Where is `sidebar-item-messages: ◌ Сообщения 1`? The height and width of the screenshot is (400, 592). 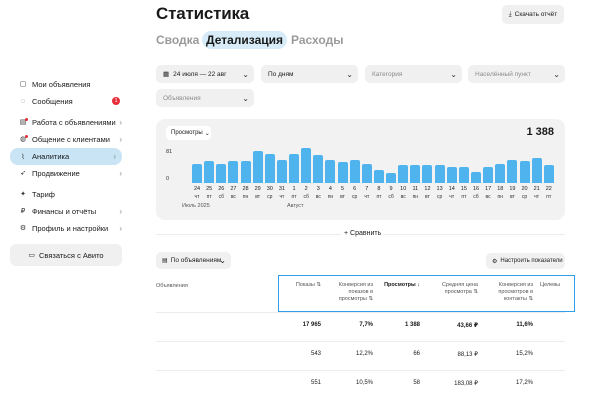 sidebar-item-messages: ◌ Сообщения 1 is located at coordinates (73, 101).